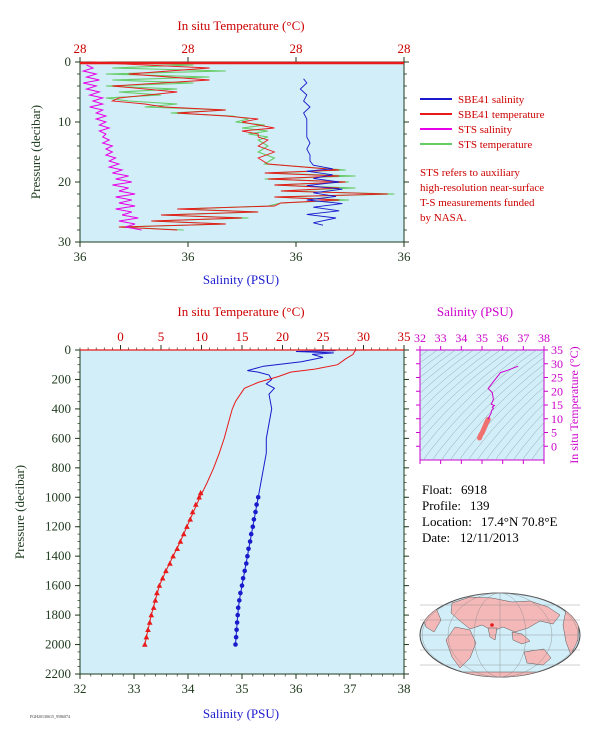 The image size is (601, 736). I want to click on full-profile-bottom-tick-label: 37, so click(351, 688).